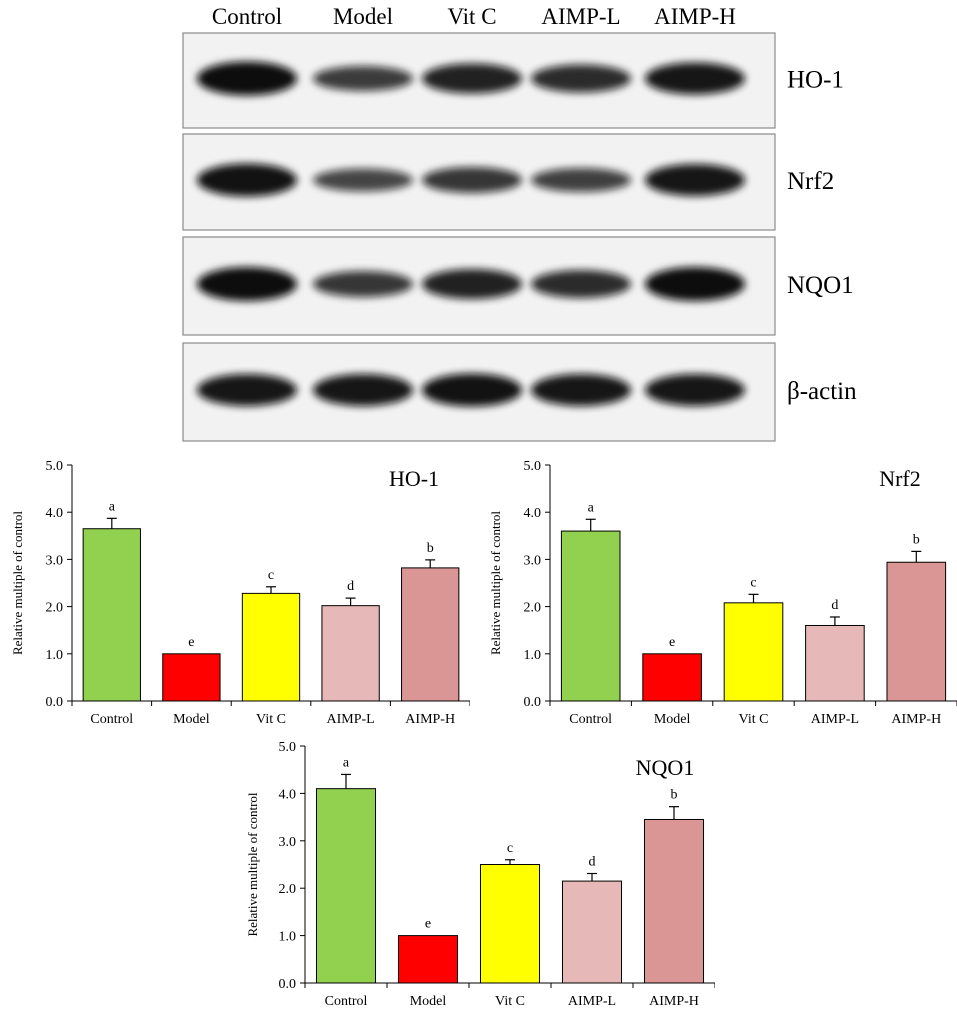 Image resolution: width=957 pixels, height=1020 pixels. I want to click on blot-row-actin: β-actin, so click(519, 392).